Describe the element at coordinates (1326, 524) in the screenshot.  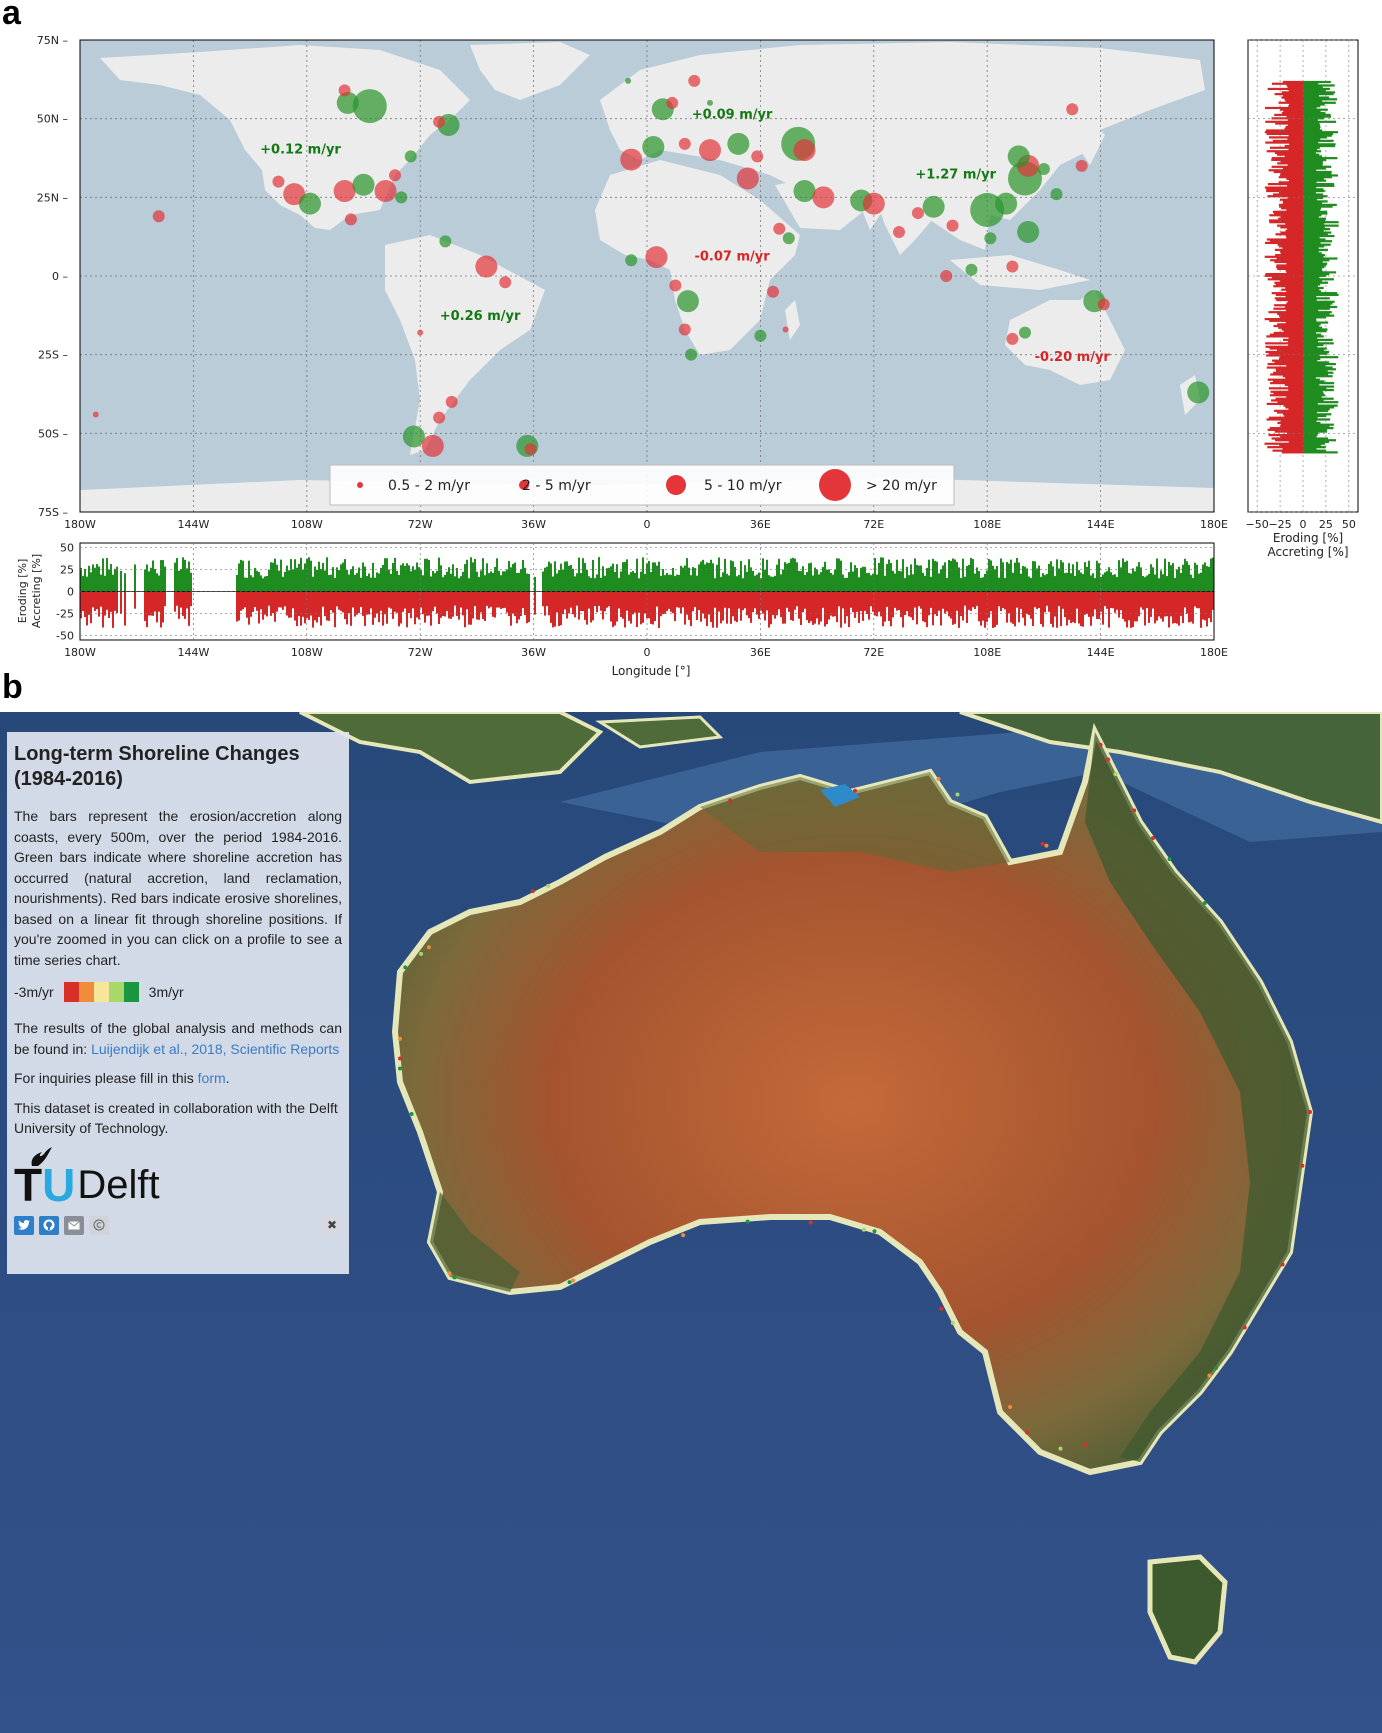
I see `lat-chart-xtick: 25` at that location.